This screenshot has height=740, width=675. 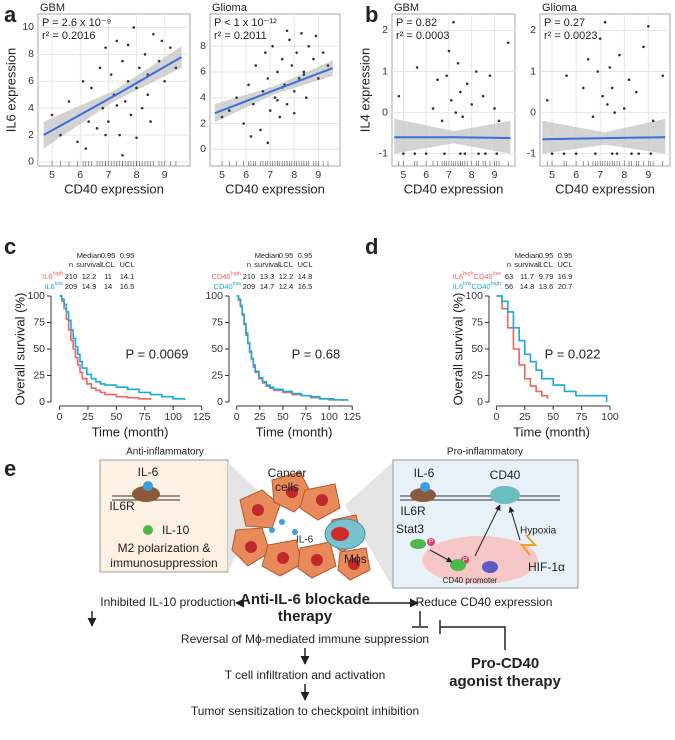 What do you see at coordinates (148, 530) in the screenshot?
I see `product-icon` at bounding box center [148, 530].